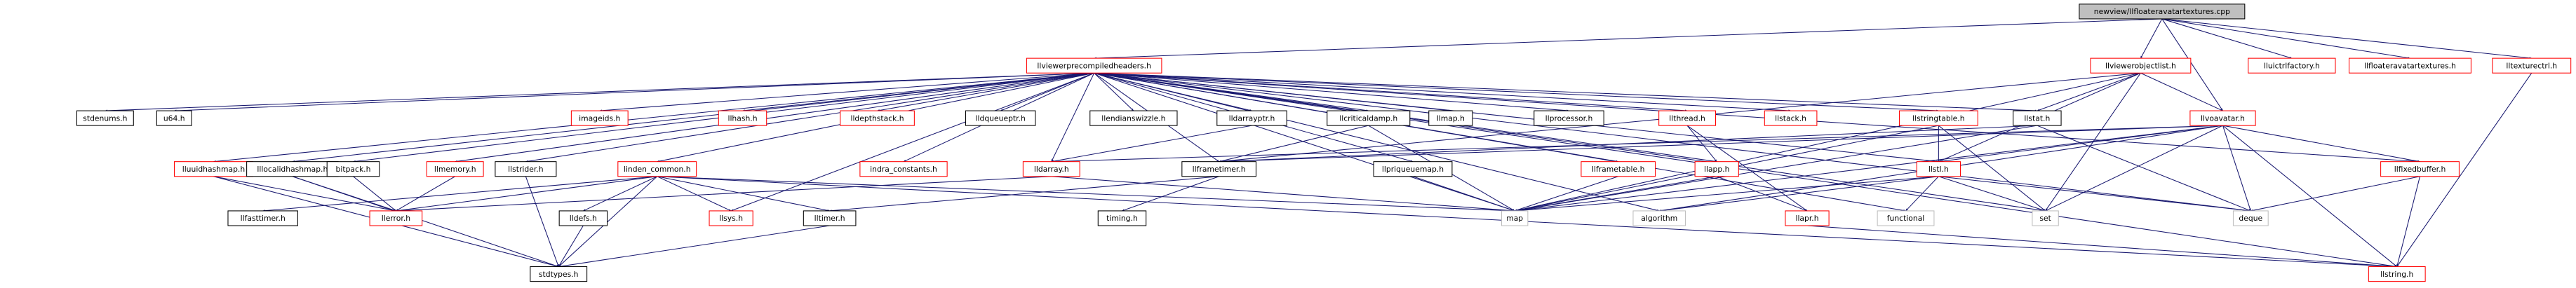 Image resolution: width=2576 pixels, height=288 pixels. I want to click on file-label: llprocessor.h, so click(1569, 118).